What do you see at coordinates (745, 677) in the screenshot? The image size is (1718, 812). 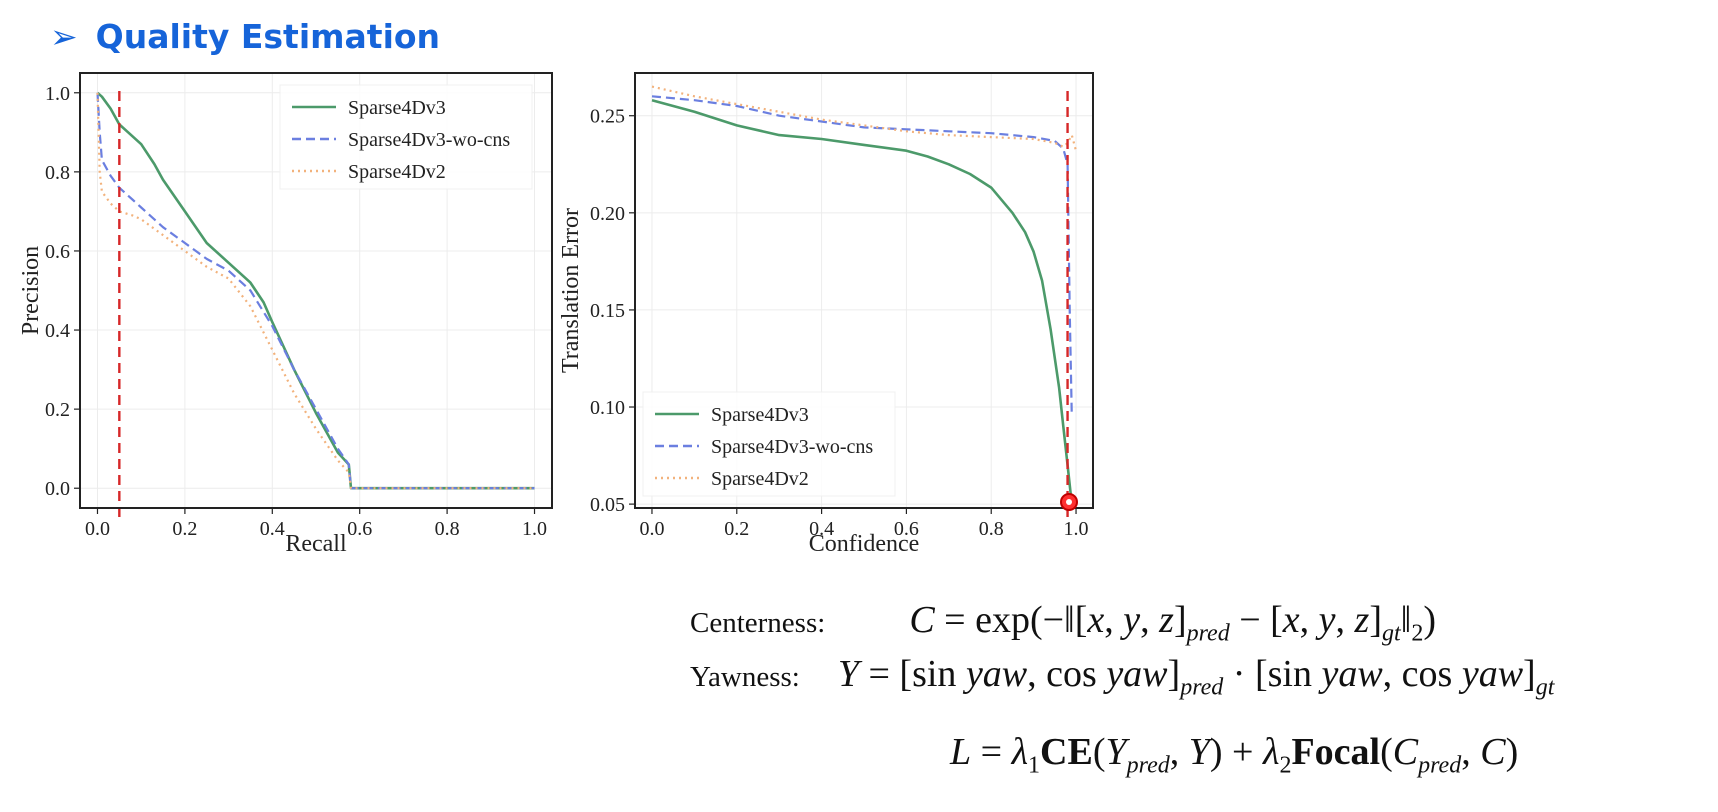 I see `yawness-label: Yawness:` at bounding box center [745, 677].